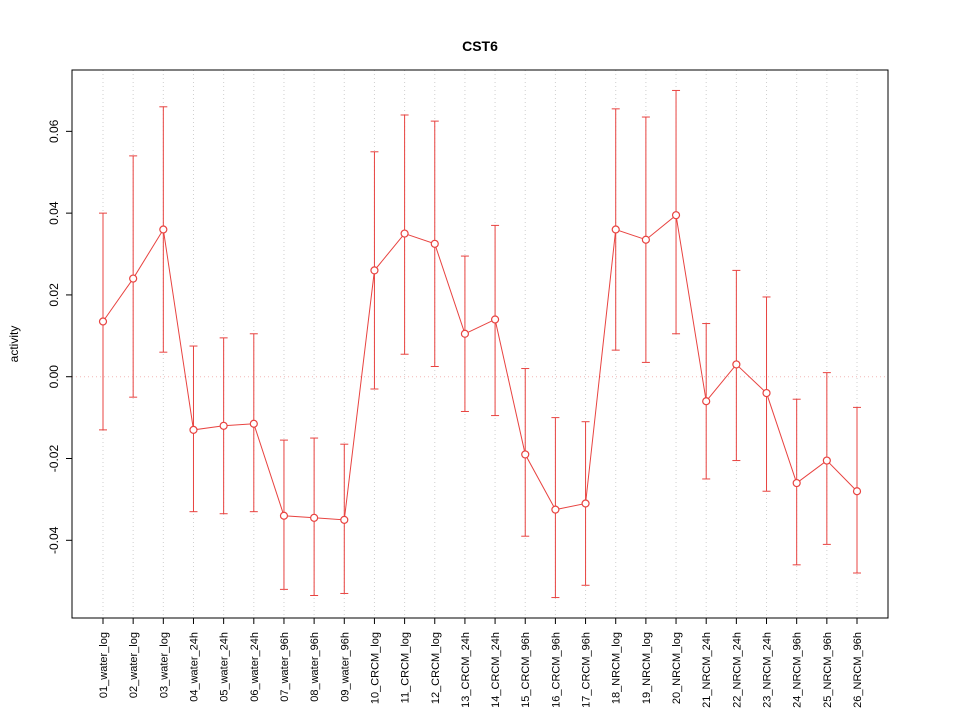  I want to click on x-tick-label: 22_NRCM_24h, so click(737, 670).